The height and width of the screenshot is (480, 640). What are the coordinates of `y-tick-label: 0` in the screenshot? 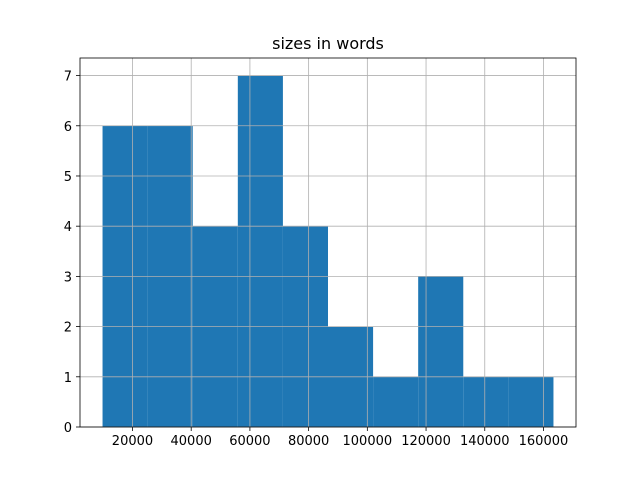 It's located at (68, 428).